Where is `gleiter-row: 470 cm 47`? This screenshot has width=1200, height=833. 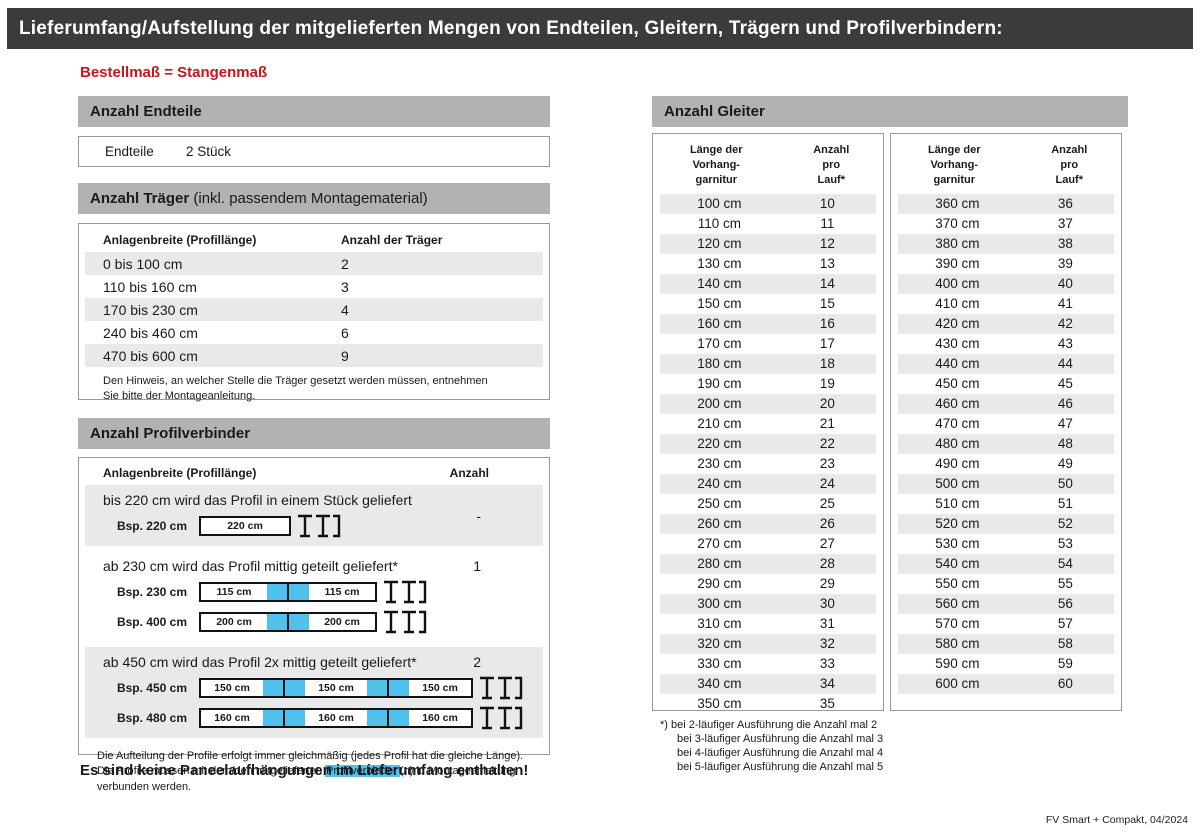
gleiter-row: 470 cm 47 is located at coordinates (1006, 424).